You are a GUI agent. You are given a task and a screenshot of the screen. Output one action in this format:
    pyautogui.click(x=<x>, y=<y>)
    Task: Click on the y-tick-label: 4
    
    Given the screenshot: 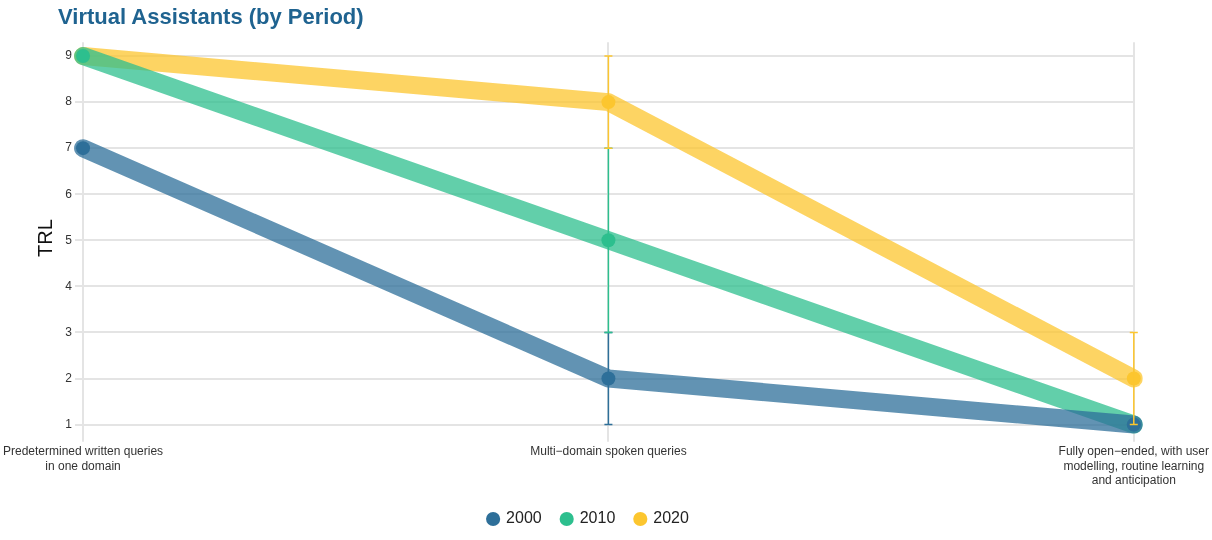 What is the action you would take?
    pyautogui.click(x=69, y=285)
    